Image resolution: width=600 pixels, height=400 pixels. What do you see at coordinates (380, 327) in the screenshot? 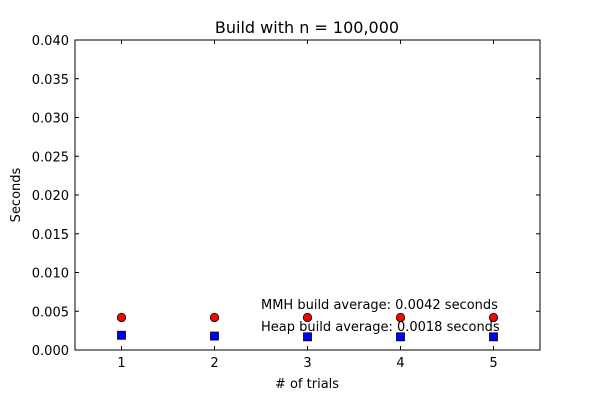
I see `annotation-text: Heap build average: 0.0018 seconds` at bounding box center [380, 327].